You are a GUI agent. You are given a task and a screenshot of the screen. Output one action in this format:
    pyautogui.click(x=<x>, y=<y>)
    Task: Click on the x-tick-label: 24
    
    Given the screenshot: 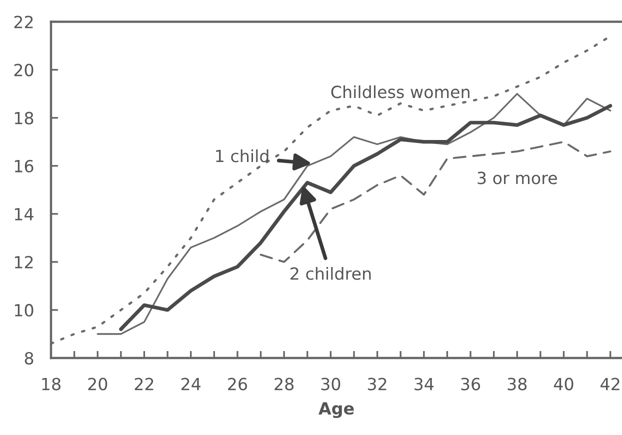 What is the action you would take?
    pyautogui.click(x=191, y=384)
    